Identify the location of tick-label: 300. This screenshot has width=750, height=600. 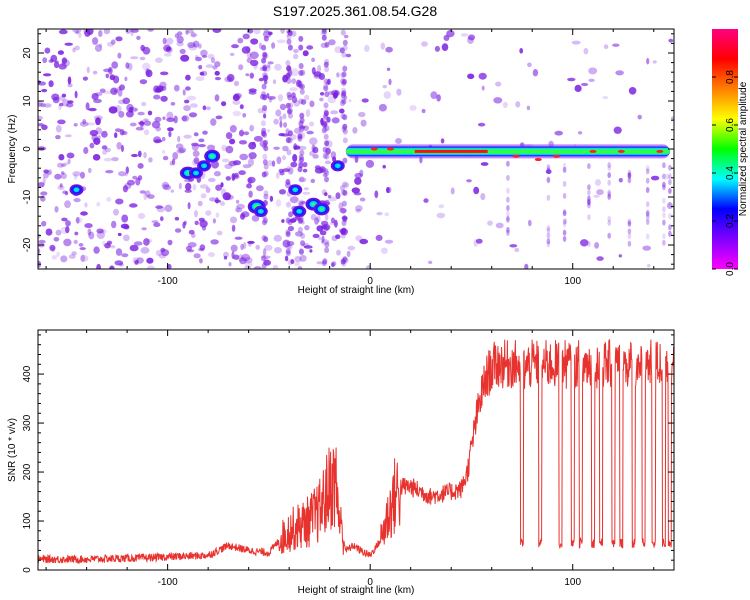
(27, 422).